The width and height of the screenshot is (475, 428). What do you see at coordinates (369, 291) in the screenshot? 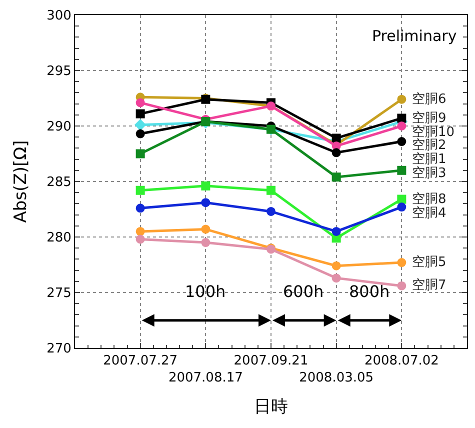
I see `annotation: 800h` at bounding box center [369, 291].